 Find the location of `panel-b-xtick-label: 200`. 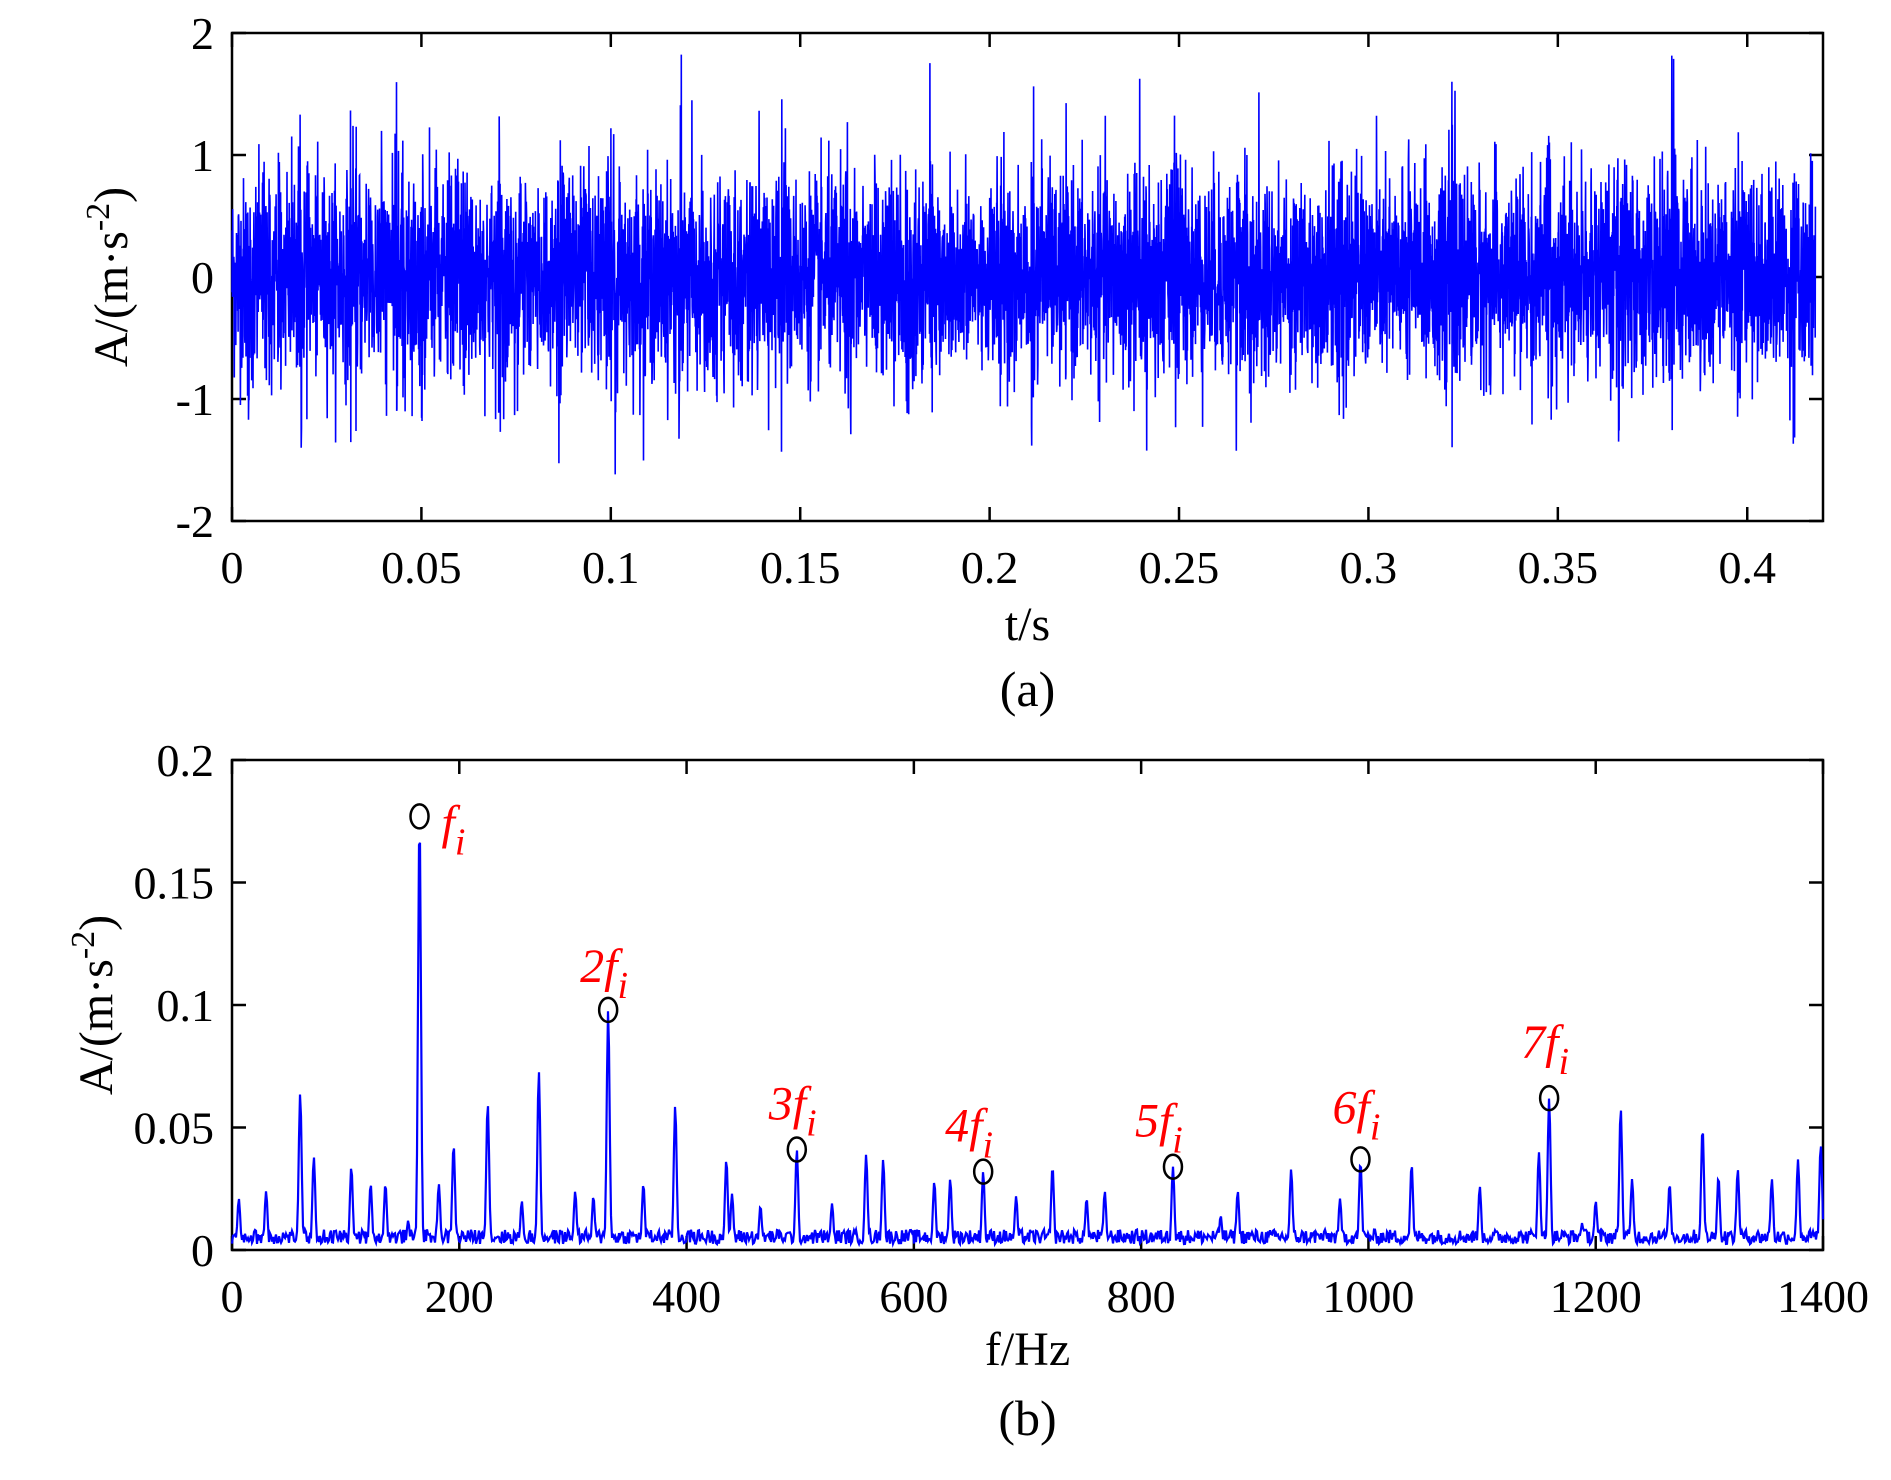

panel-b-xtick-label: 200 is located at coordinates (459, 1296).